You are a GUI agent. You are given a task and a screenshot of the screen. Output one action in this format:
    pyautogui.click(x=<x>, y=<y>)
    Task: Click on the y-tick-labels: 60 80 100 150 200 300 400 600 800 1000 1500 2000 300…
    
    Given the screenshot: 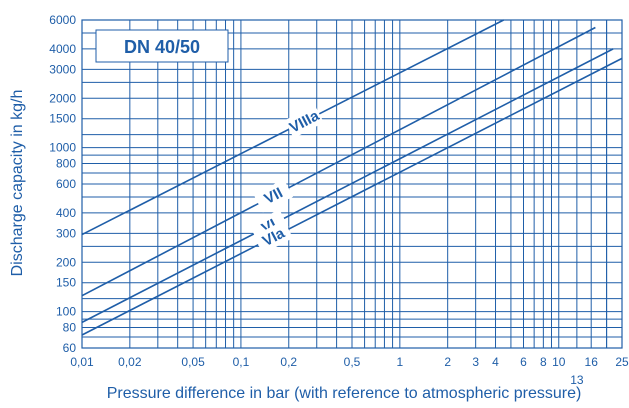 What is the action you would take?
    pyautogui.click(x=62, y=184)
    